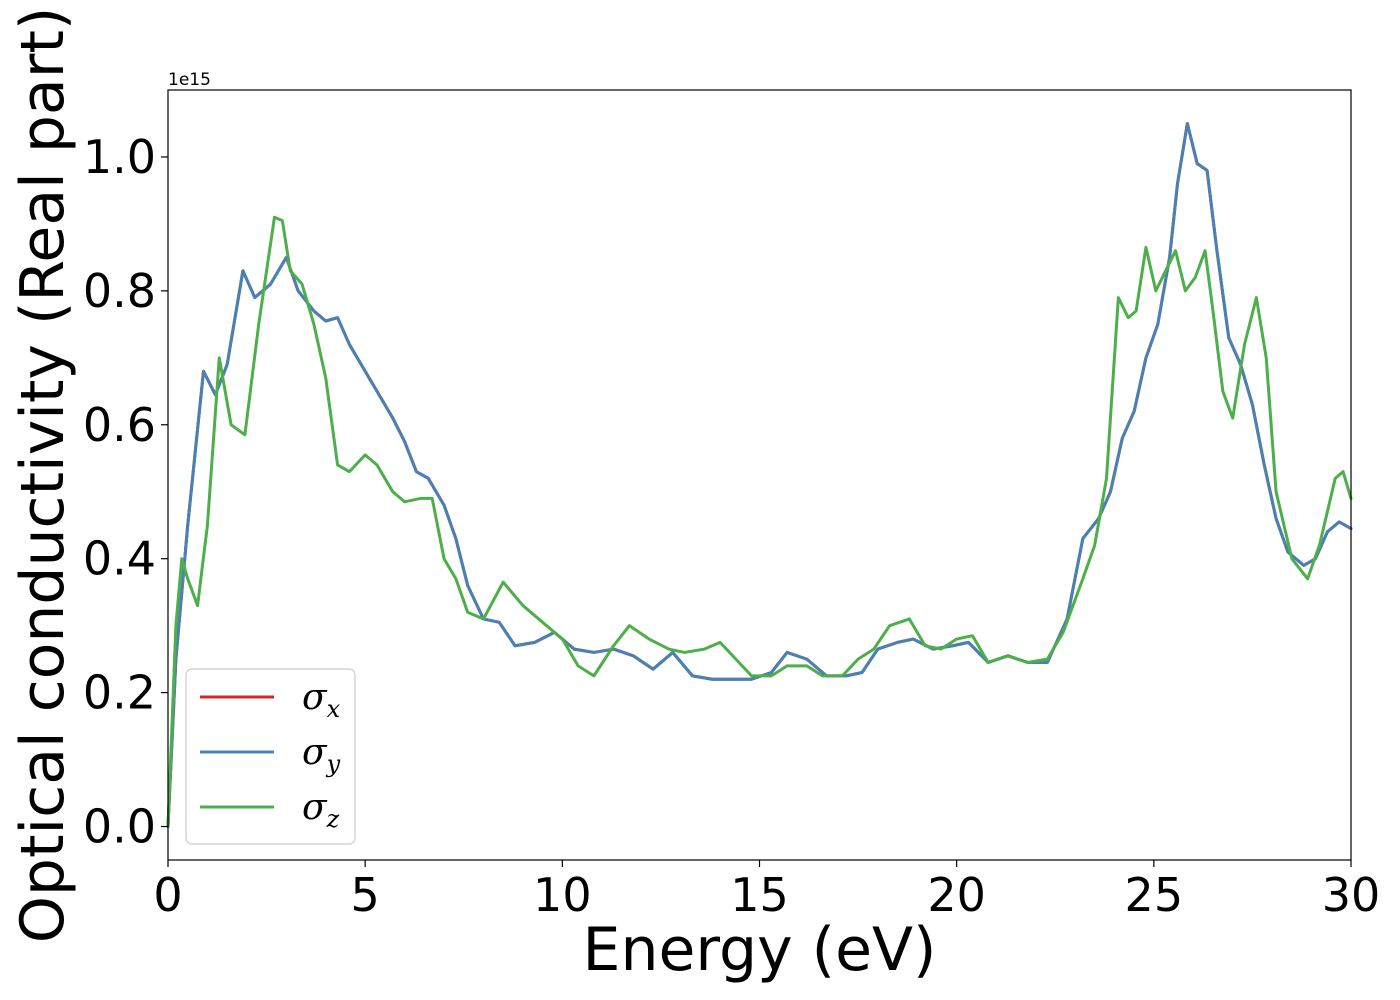 The width and height of the screenshot is (1400, 1000). Describe the element at coordinates (760, 950) in the screenshot. I see `x-axis-title: Energy (eV)` at that location.